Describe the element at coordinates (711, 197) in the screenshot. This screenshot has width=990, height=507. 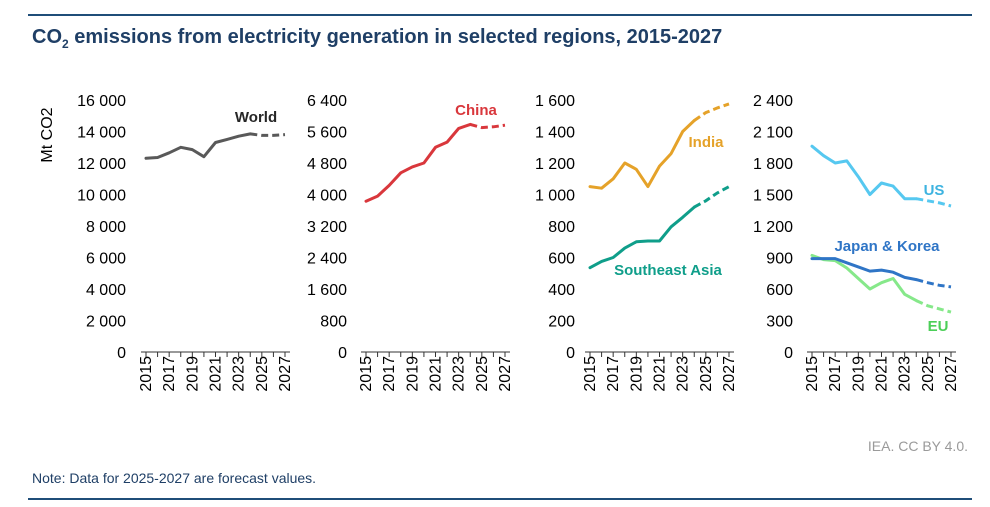
I see `series-forecast-southeast-asia` at that location.